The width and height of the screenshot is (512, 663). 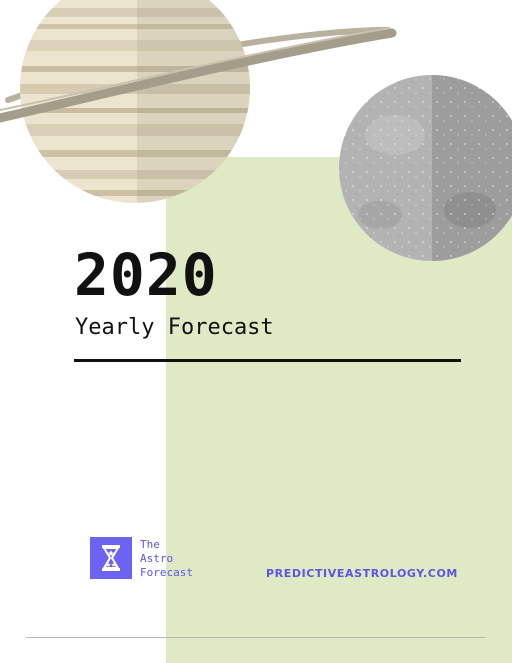 What do you see at coordinates (198, 75) in the screenshot?
I see `saturn-ring-front` at bounding box center [198, 75].